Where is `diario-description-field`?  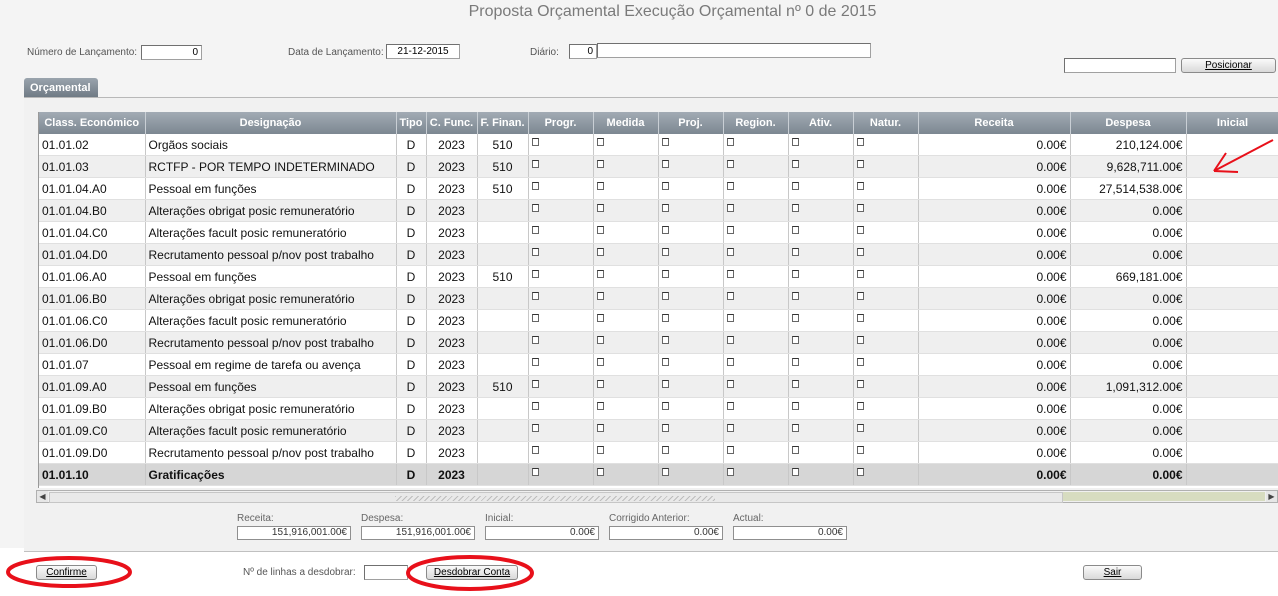 diario-description-field is located at coordinates (734, 50).